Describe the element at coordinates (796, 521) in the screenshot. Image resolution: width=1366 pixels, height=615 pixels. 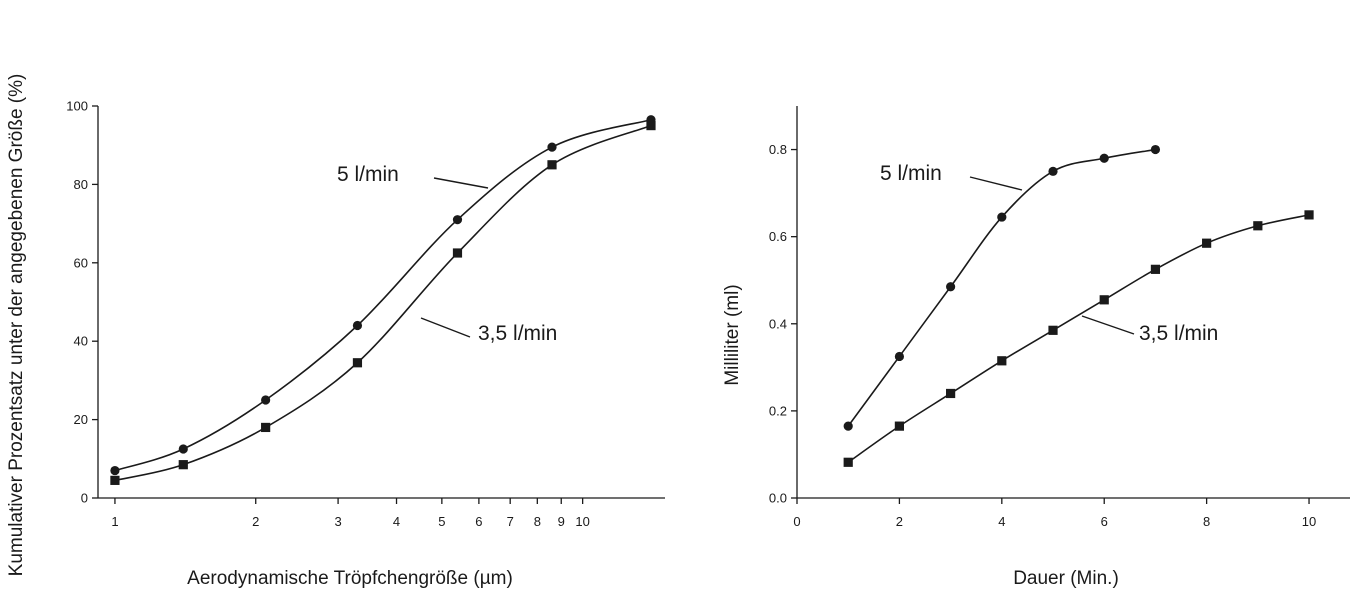
I see `x-tick-label: 0` at that location.